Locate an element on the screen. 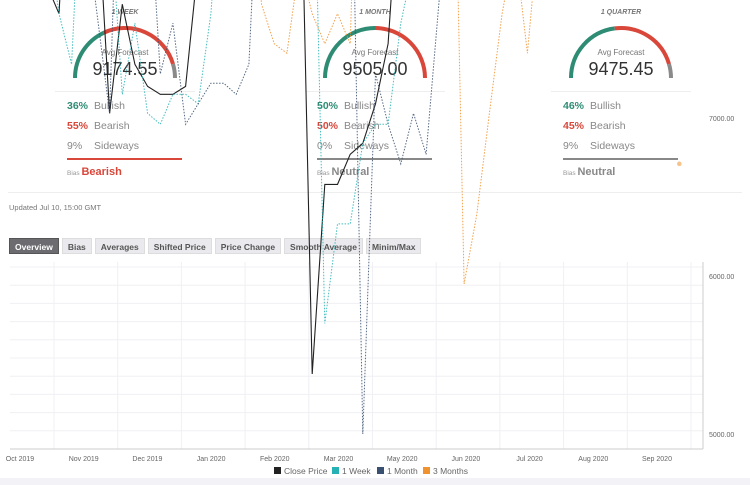 This screenshot has height=485, width=750. bearish-pct: 55% is located at coordinates (78, 126).